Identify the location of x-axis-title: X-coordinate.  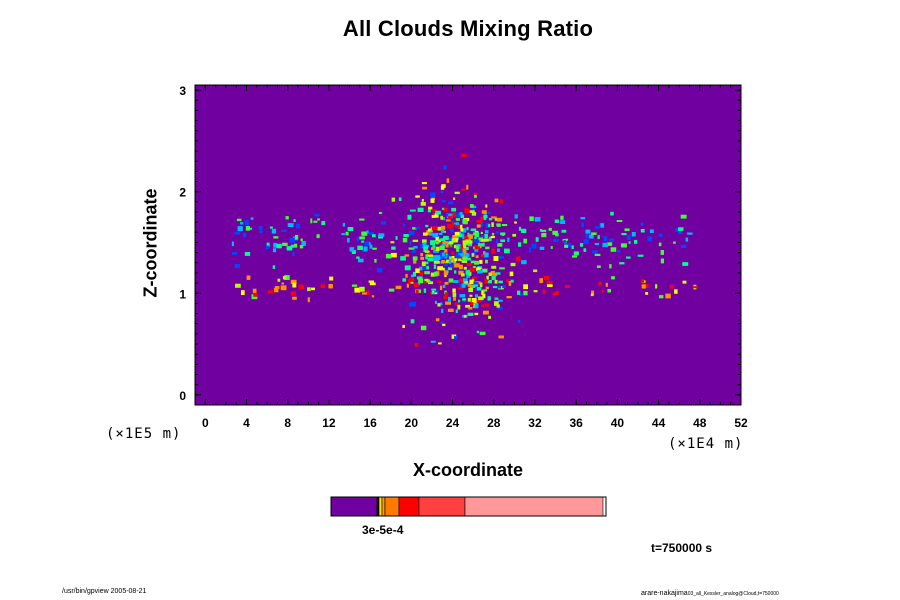
(468, 470).